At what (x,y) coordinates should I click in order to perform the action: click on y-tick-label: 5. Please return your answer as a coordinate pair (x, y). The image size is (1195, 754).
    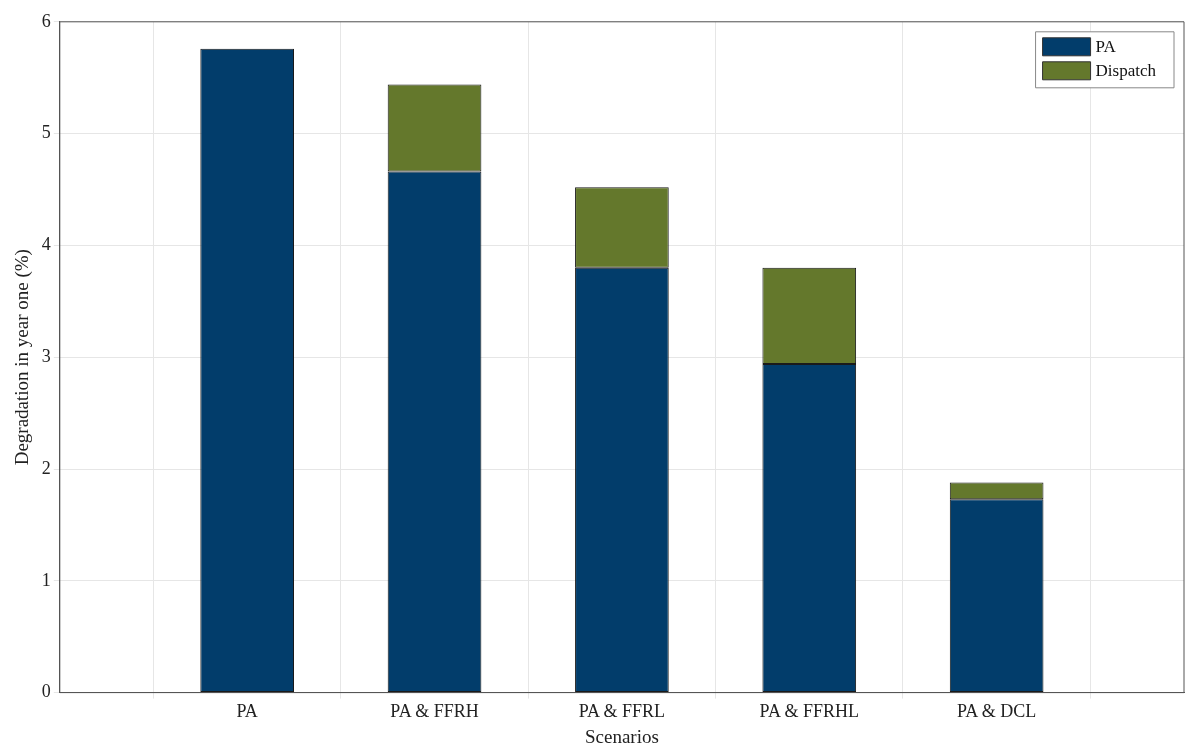
    Looking at the image, I should click on (46, 132).